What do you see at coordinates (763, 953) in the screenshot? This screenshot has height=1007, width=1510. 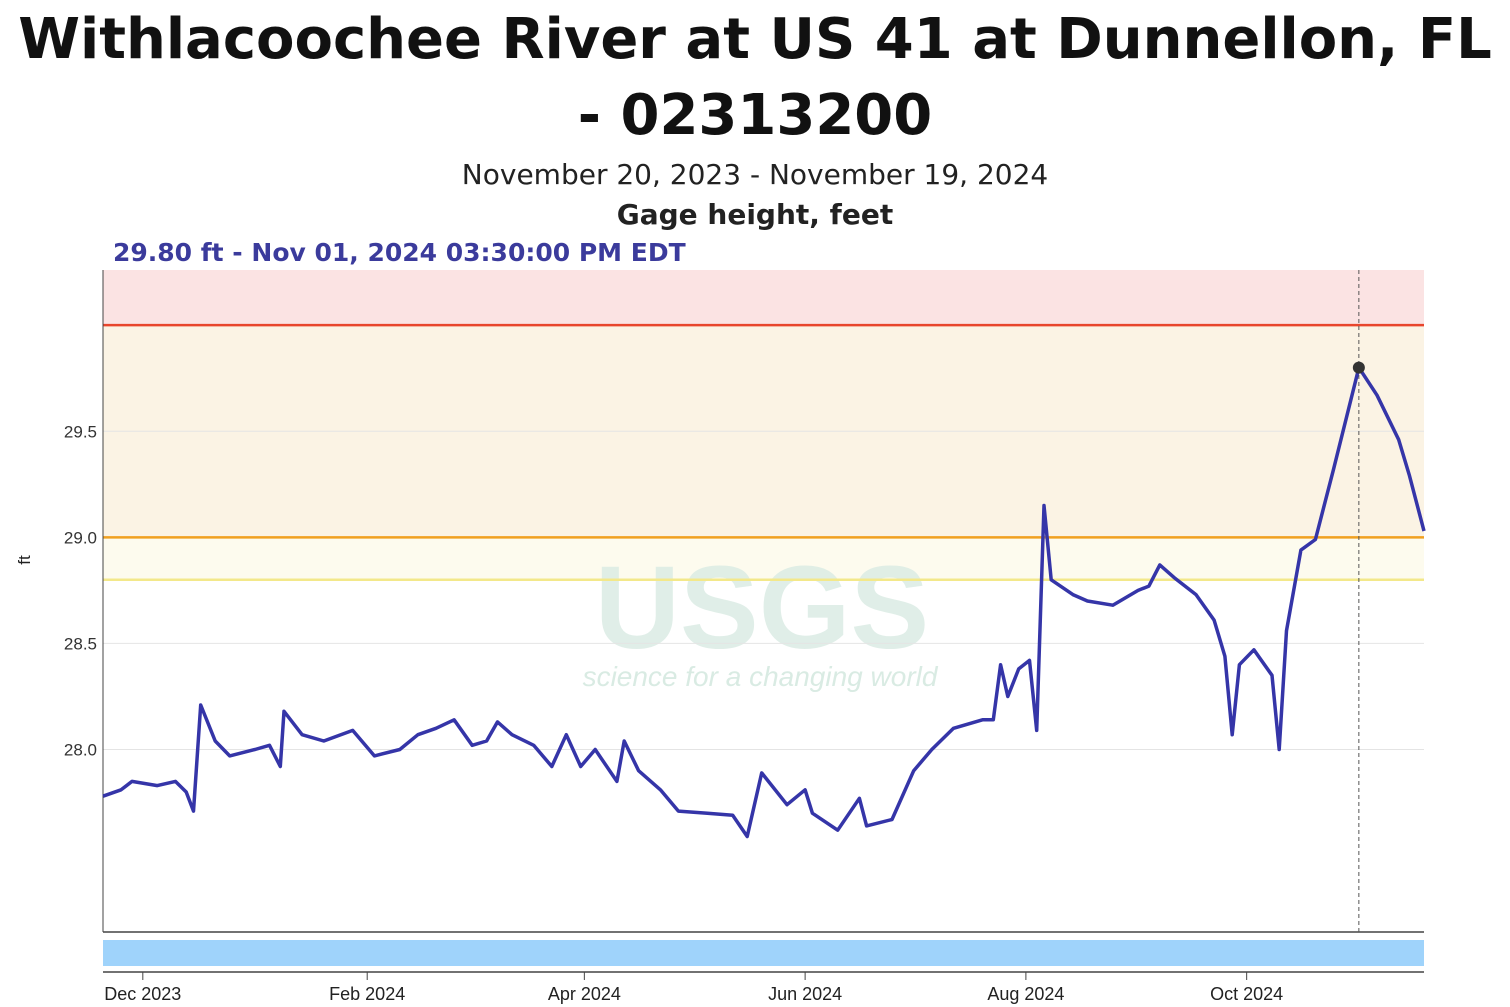 I see `range-slider` at bounding box center [763, 953].